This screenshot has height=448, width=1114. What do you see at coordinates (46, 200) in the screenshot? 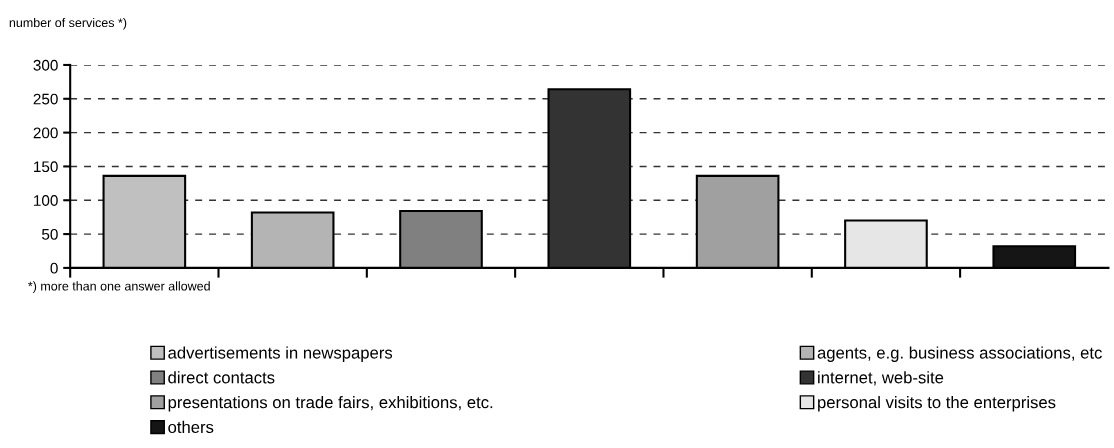
I see `y-tick-label: 100` at bounding box center [46, 200].